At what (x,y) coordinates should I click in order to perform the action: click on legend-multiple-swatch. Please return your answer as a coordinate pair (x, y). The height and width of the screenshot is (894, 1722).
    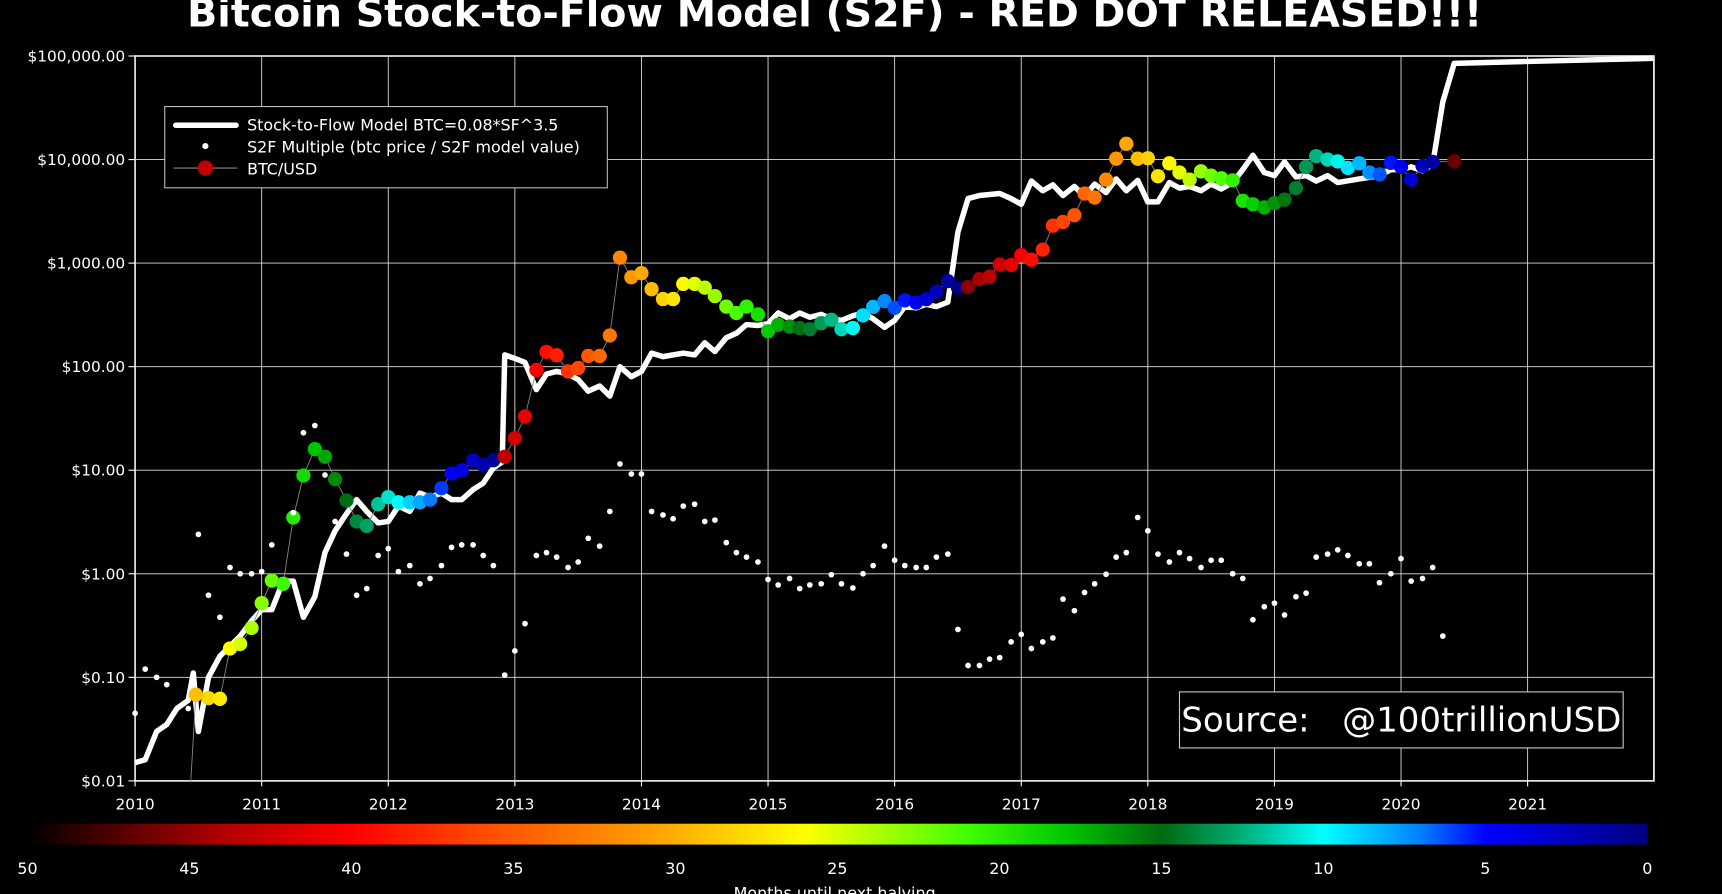
    Looking at the image, I should click on (205, 146).